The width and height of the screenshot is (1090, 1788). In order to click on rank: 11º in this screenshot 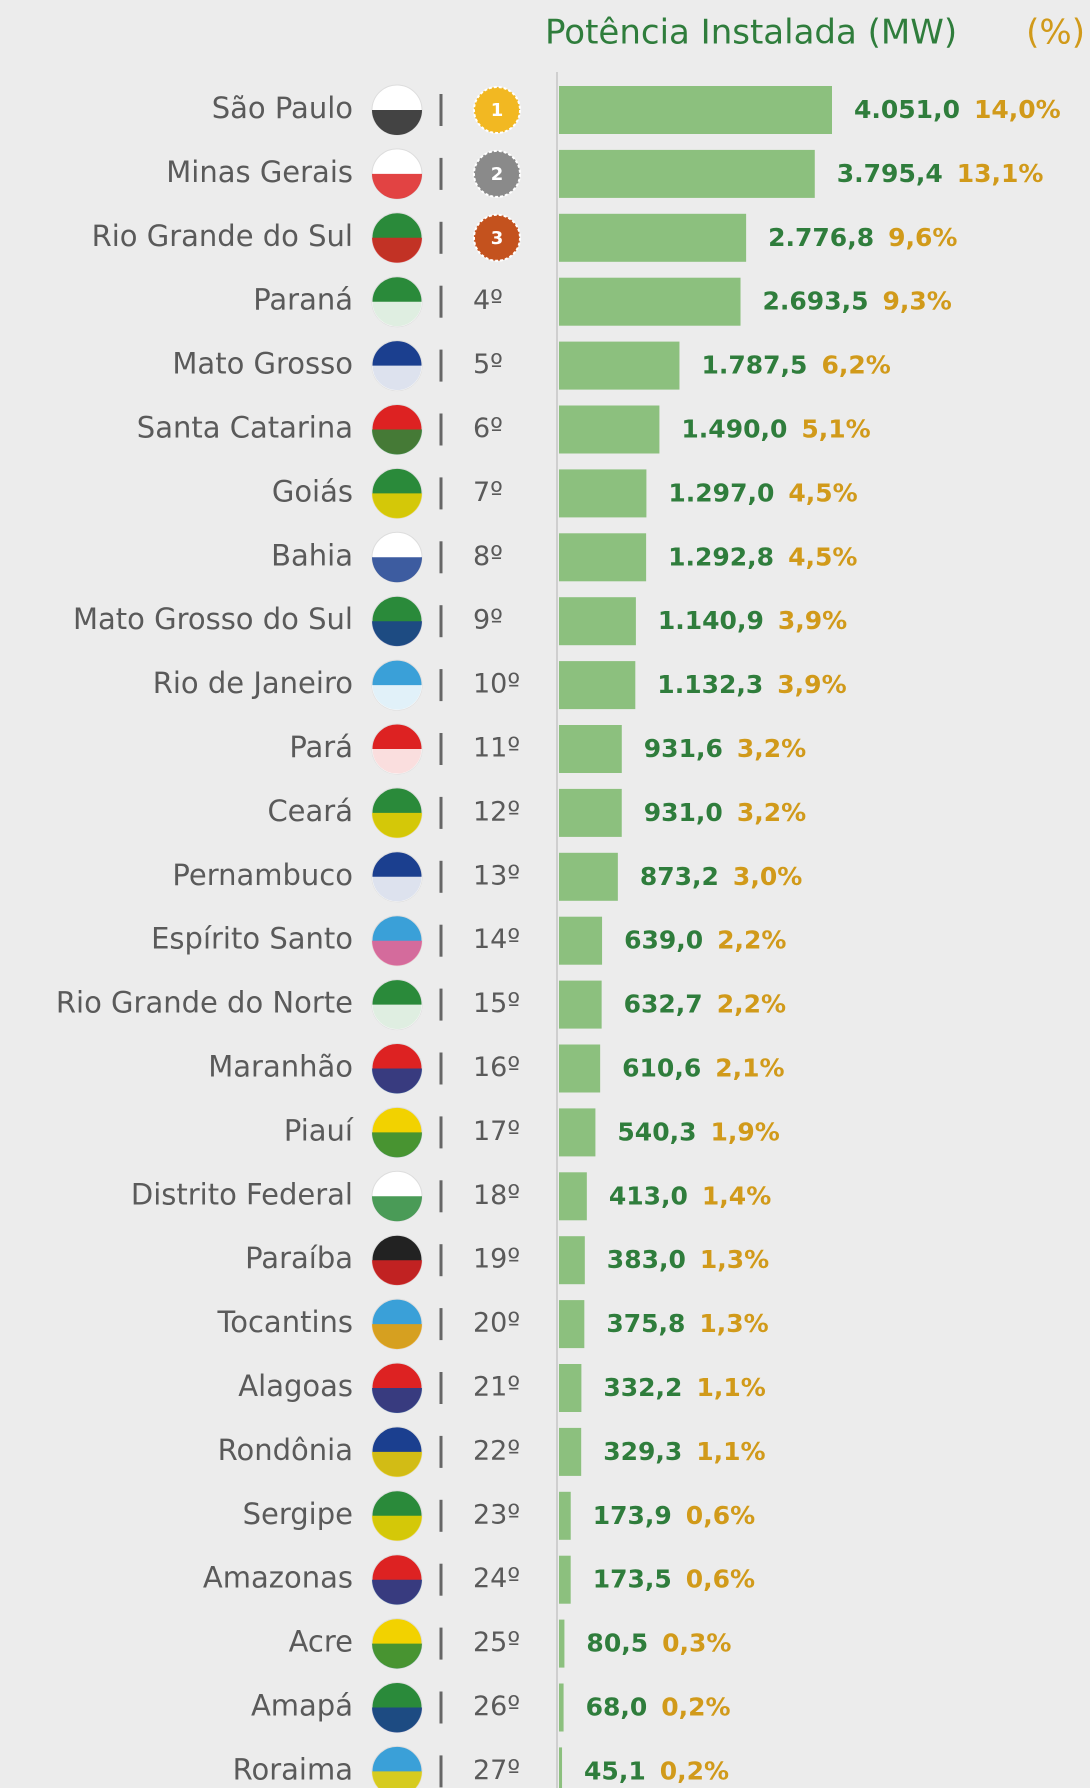, I will do `click(496, 748)`.